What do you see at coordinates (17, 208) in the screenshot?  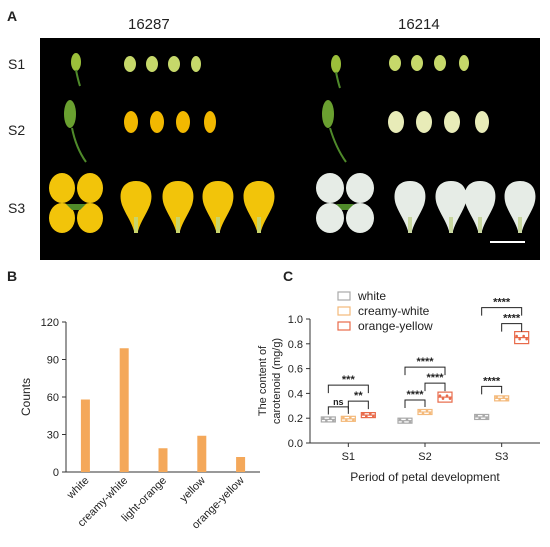 I see `stage-label-s3: S3` at bounding box center [17, 208].